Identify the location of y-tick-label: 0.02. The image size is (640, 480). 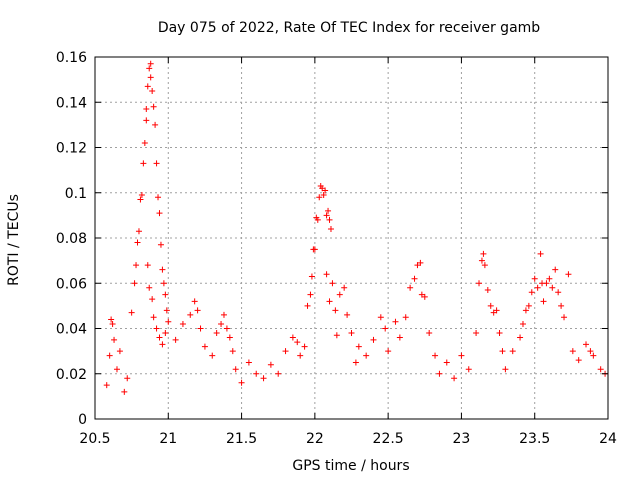
(71, 375).